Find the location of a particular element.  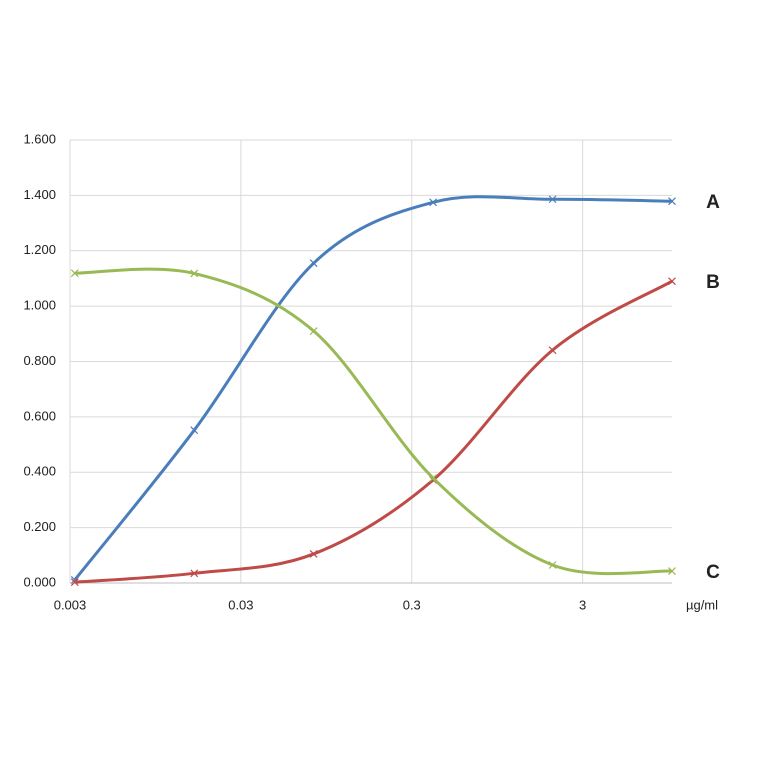

y-tick-label: 1.400 is located at coordinates (39, 194).